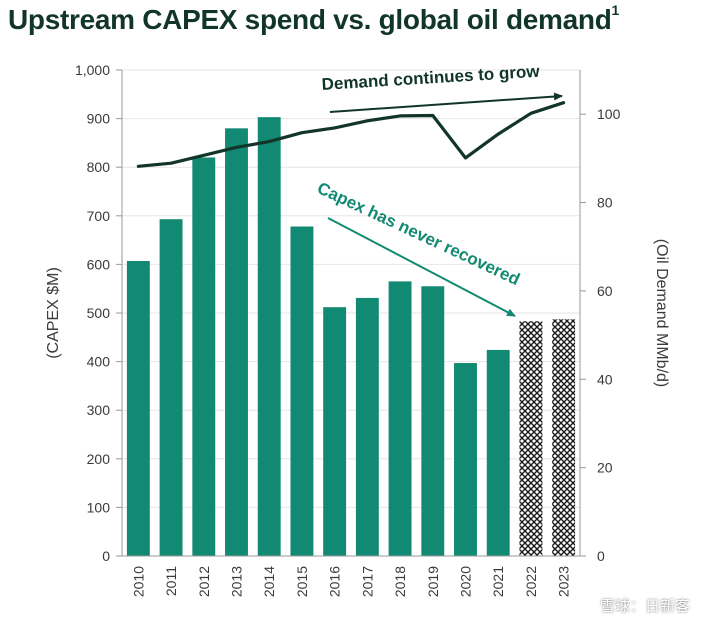 The height and width of the screenshot is (626, 706). I want to click on x-tick-label: 2017, so click(367, 581).